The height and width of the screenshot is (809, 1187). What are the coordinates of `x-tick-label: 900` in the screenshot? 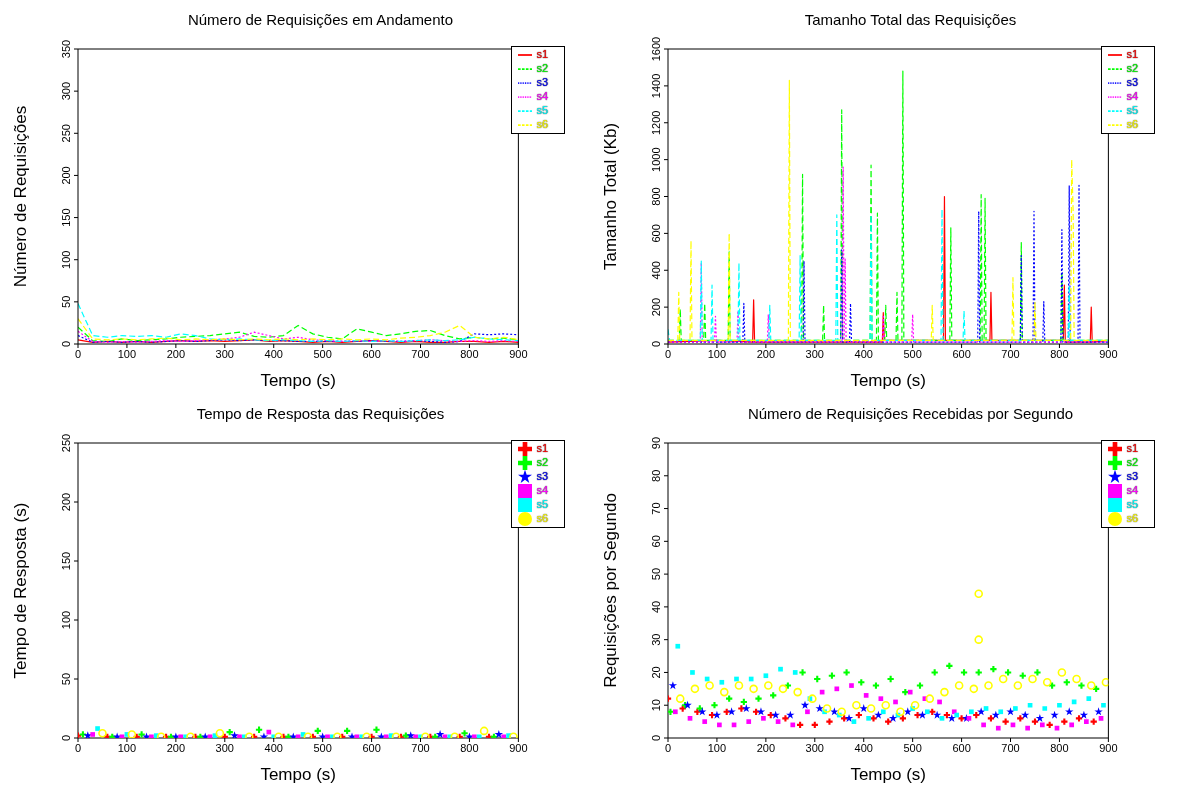 It's located at (518, 747).